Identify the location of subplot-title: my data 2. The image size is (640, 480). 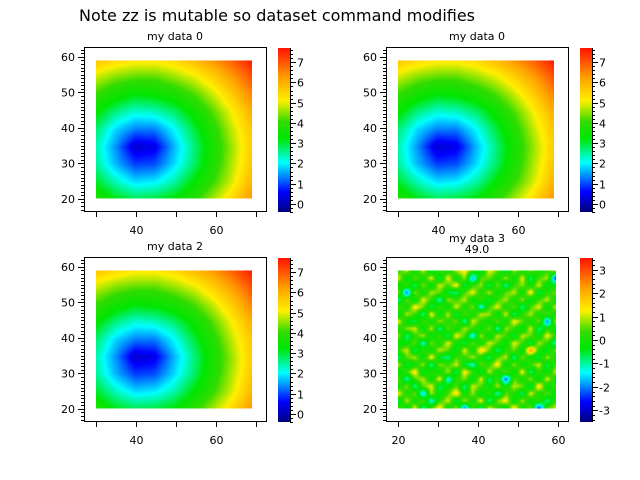
(175, 246).